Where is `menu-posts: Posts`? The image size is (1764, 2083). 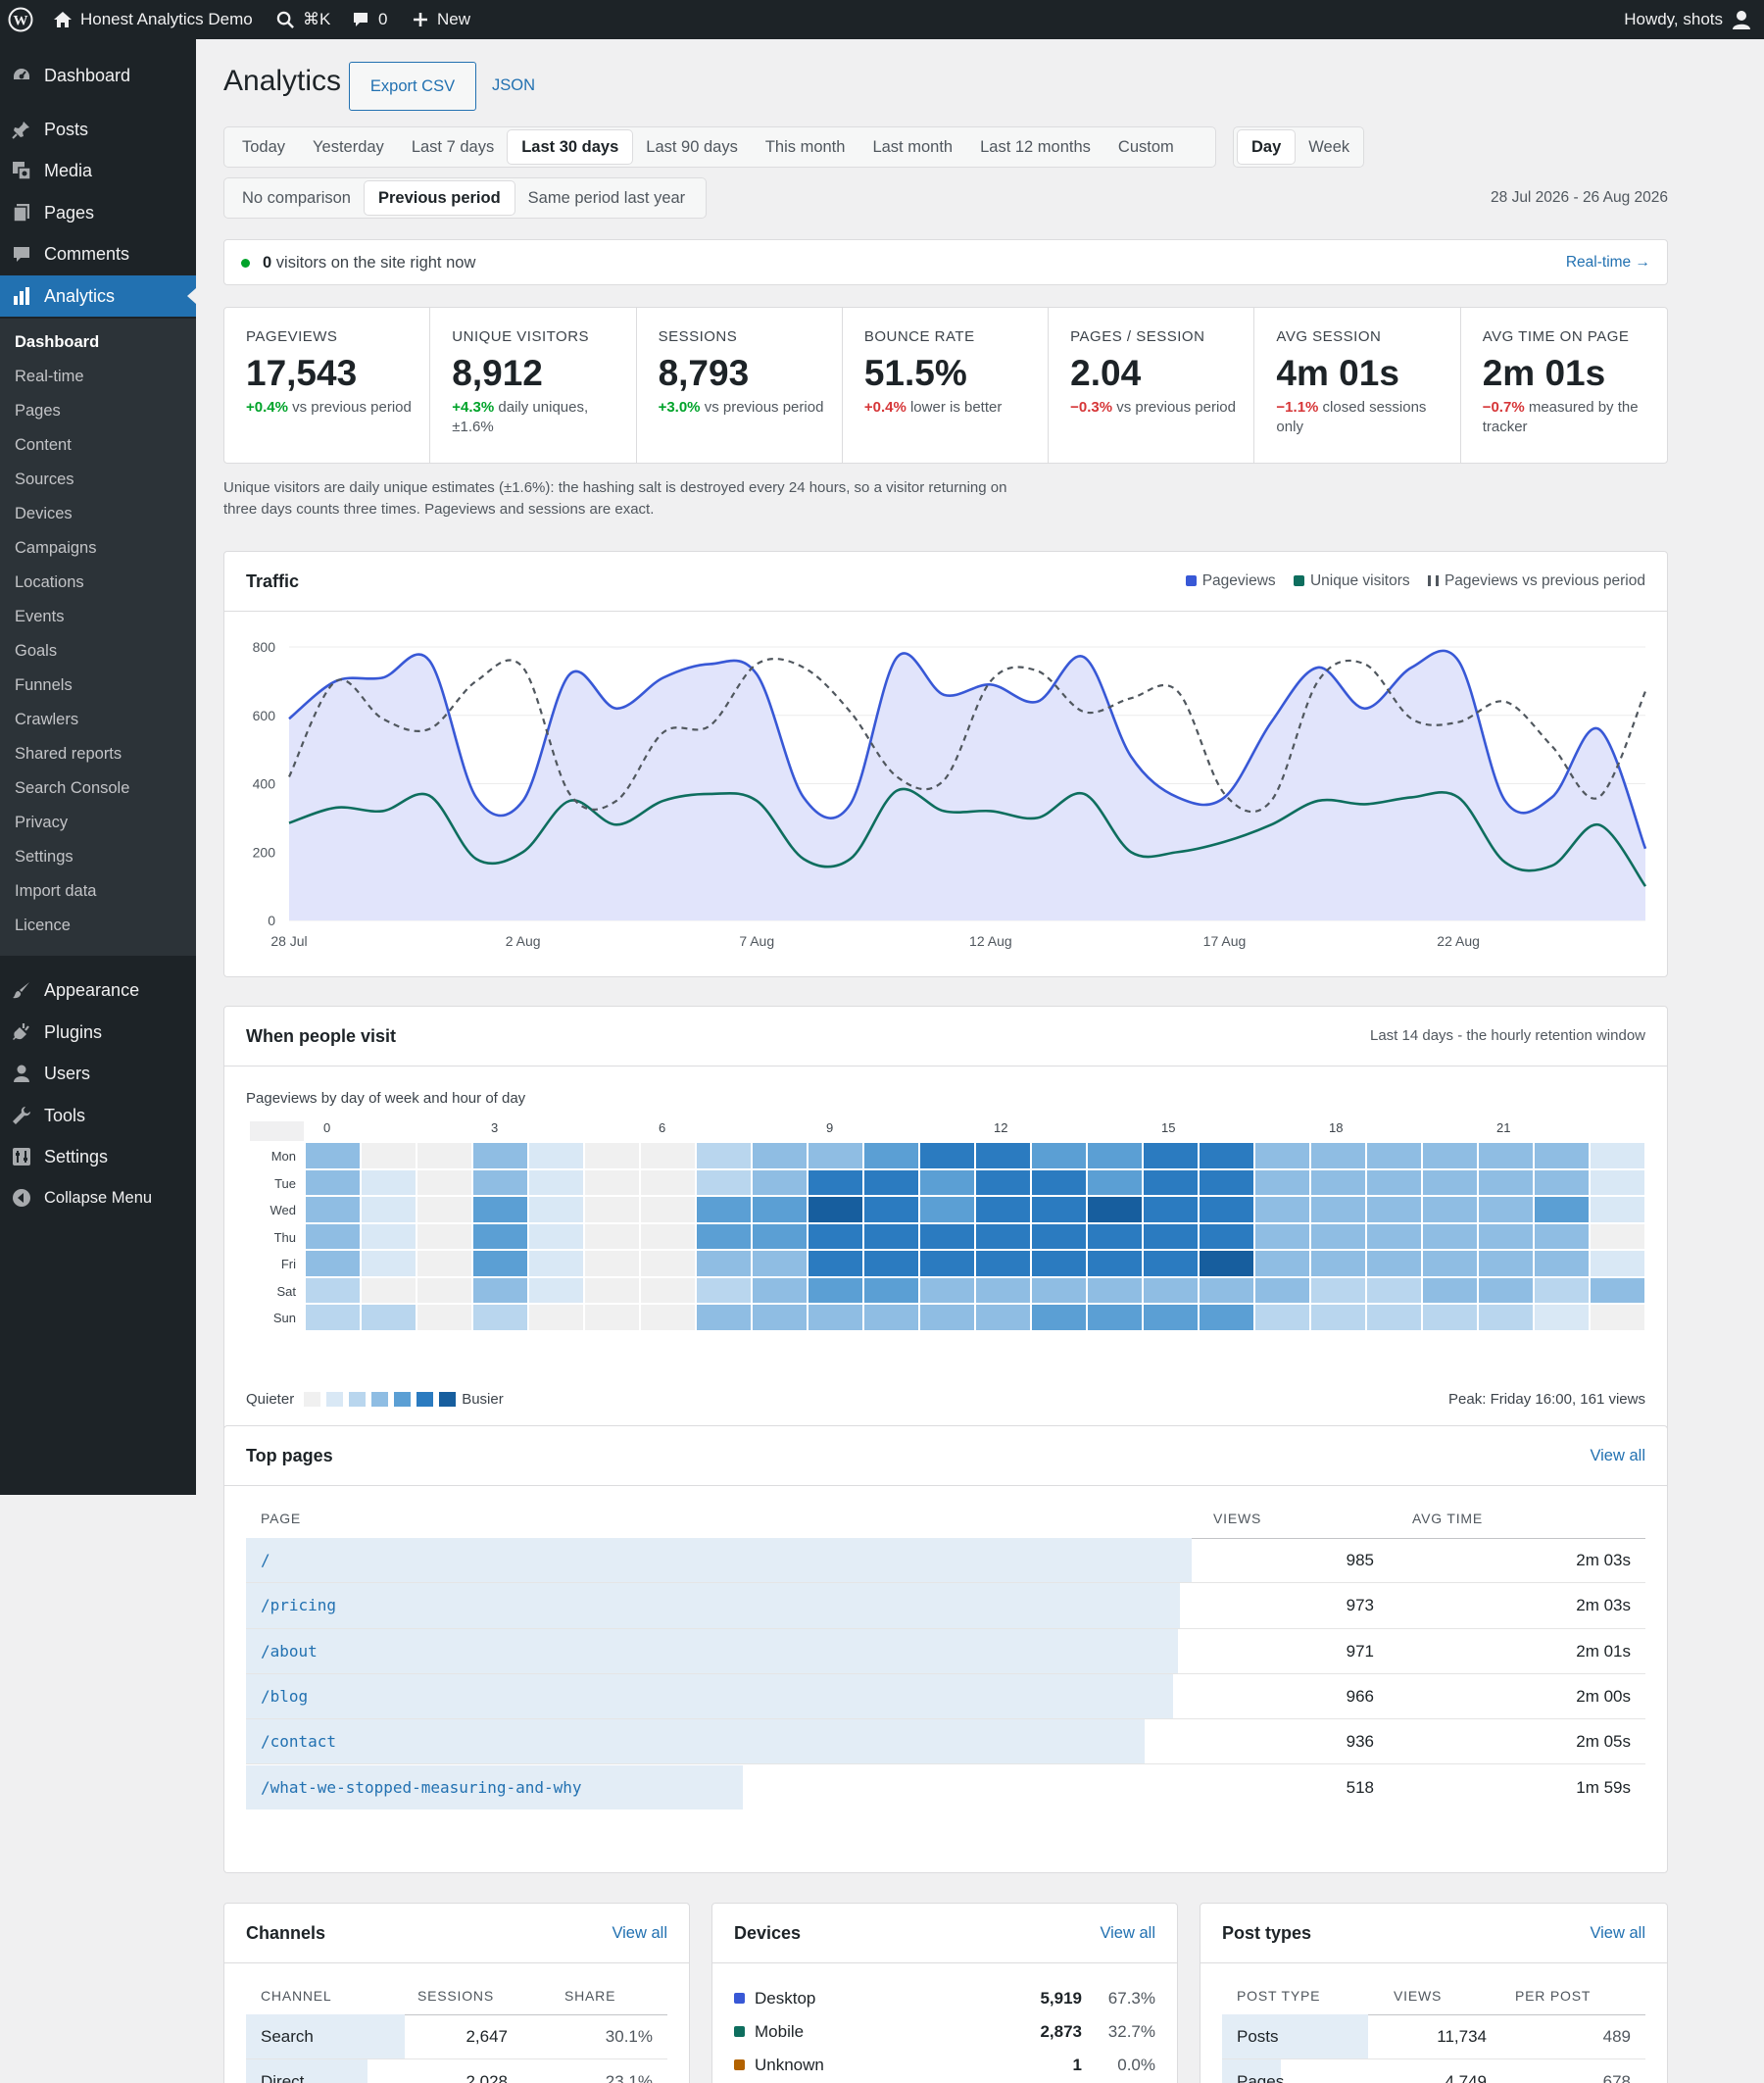
menu-posts: Posts is located at coordinates (98, 129).